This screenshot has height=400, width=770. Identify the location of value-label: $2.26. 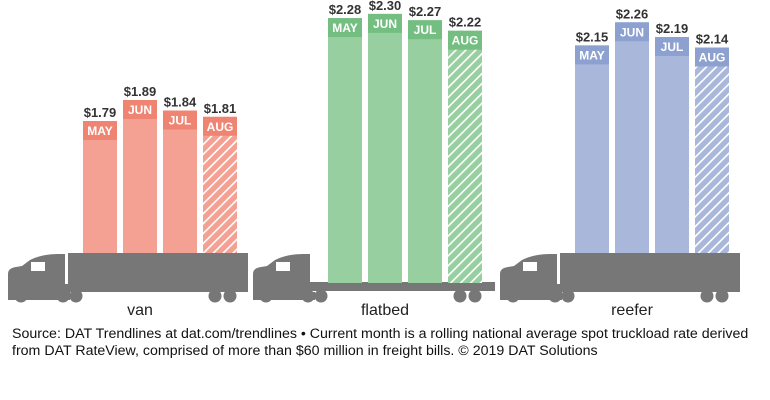
(632, 13).